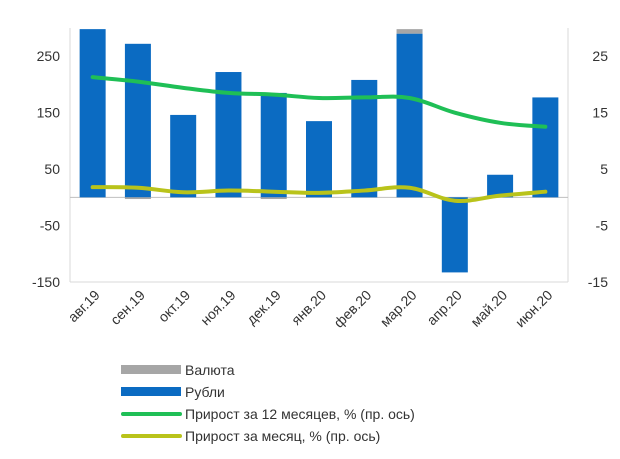 This screenshot has width=620, height=459. I want to click on x-tick-label: дек.19, so click(263, 307).